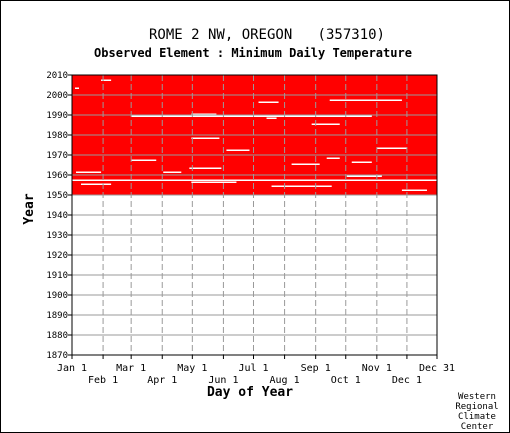 The width and height of the screenshot is (510, 433). I want to click on x-tick-label: Dec 31, so click(437, 368).